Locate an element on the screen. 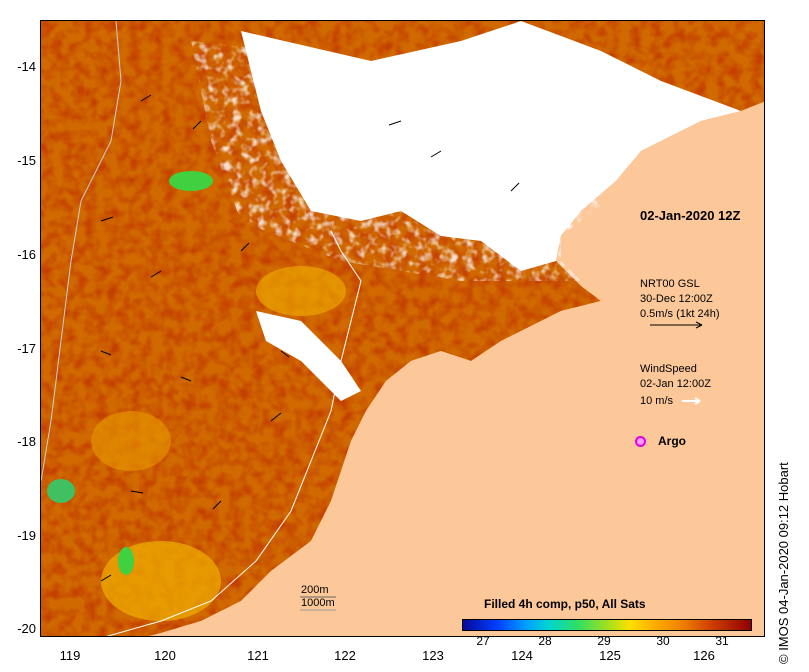  lon-label: 122 is located at coordinates (345, 655).